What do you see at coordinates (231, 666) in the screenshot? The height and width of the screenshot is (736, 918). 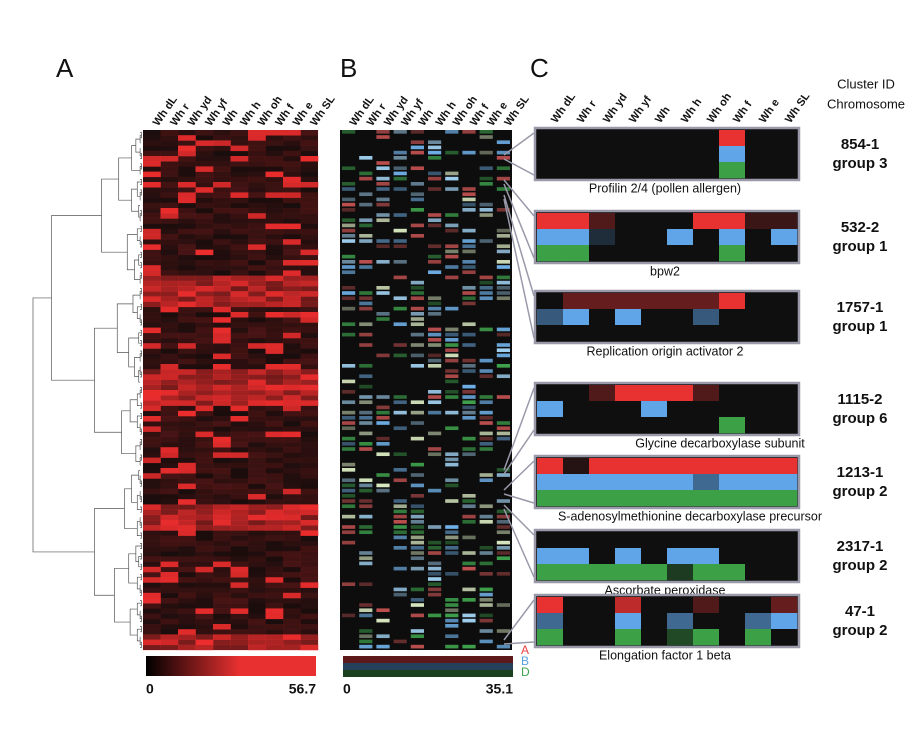 I see `colorbar` at bounding box center [231, 666].